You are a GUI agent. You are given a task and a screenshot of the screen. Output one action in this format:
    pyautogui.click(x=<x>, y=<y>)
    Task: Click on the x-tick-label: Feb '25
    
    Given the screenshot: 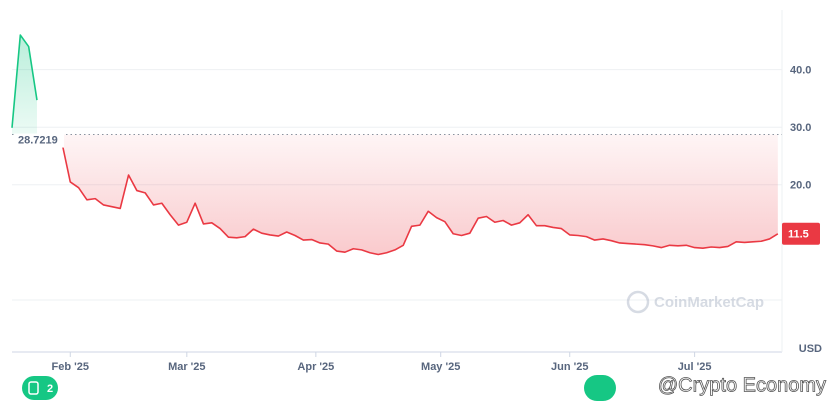 What is the action you would take?
    pyautogui.click(x=70, y=367)
    